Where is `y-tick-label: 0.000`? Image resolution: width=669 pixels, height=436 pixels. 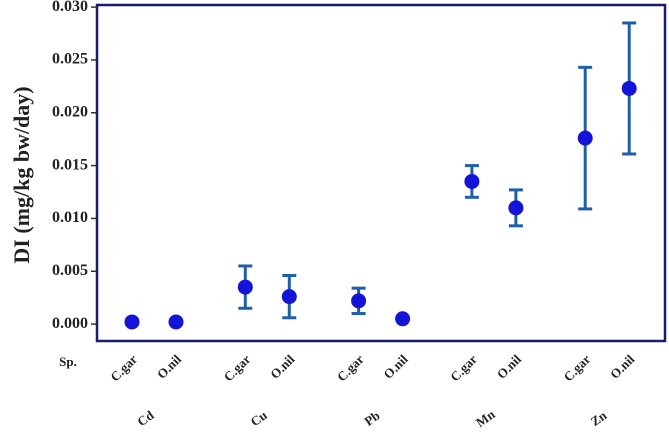 y-tick-label: 0.000 is located at coordinates (70, 323).